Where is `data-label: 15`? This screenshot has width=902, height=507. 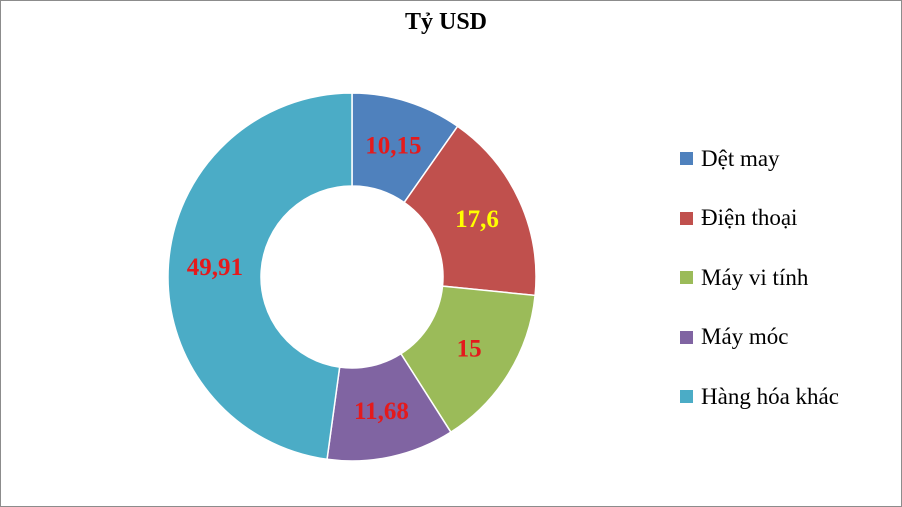
data-label: 15 is located at coordinates (469, 349).